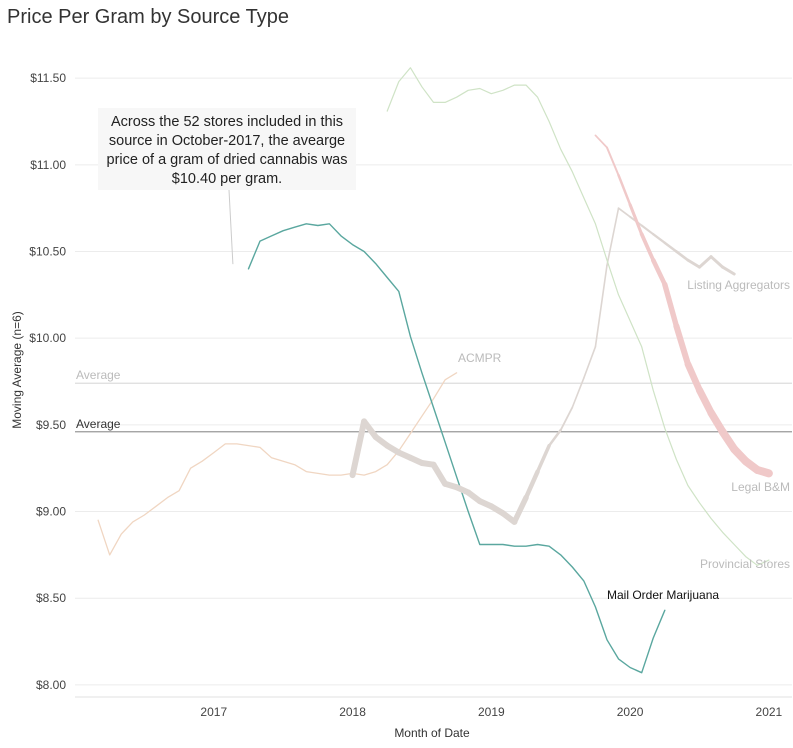  What do you see at coordinates (213, 712) in the screenshot?
I see `x-tick-label: 2017` at bounding box center [213, 712].